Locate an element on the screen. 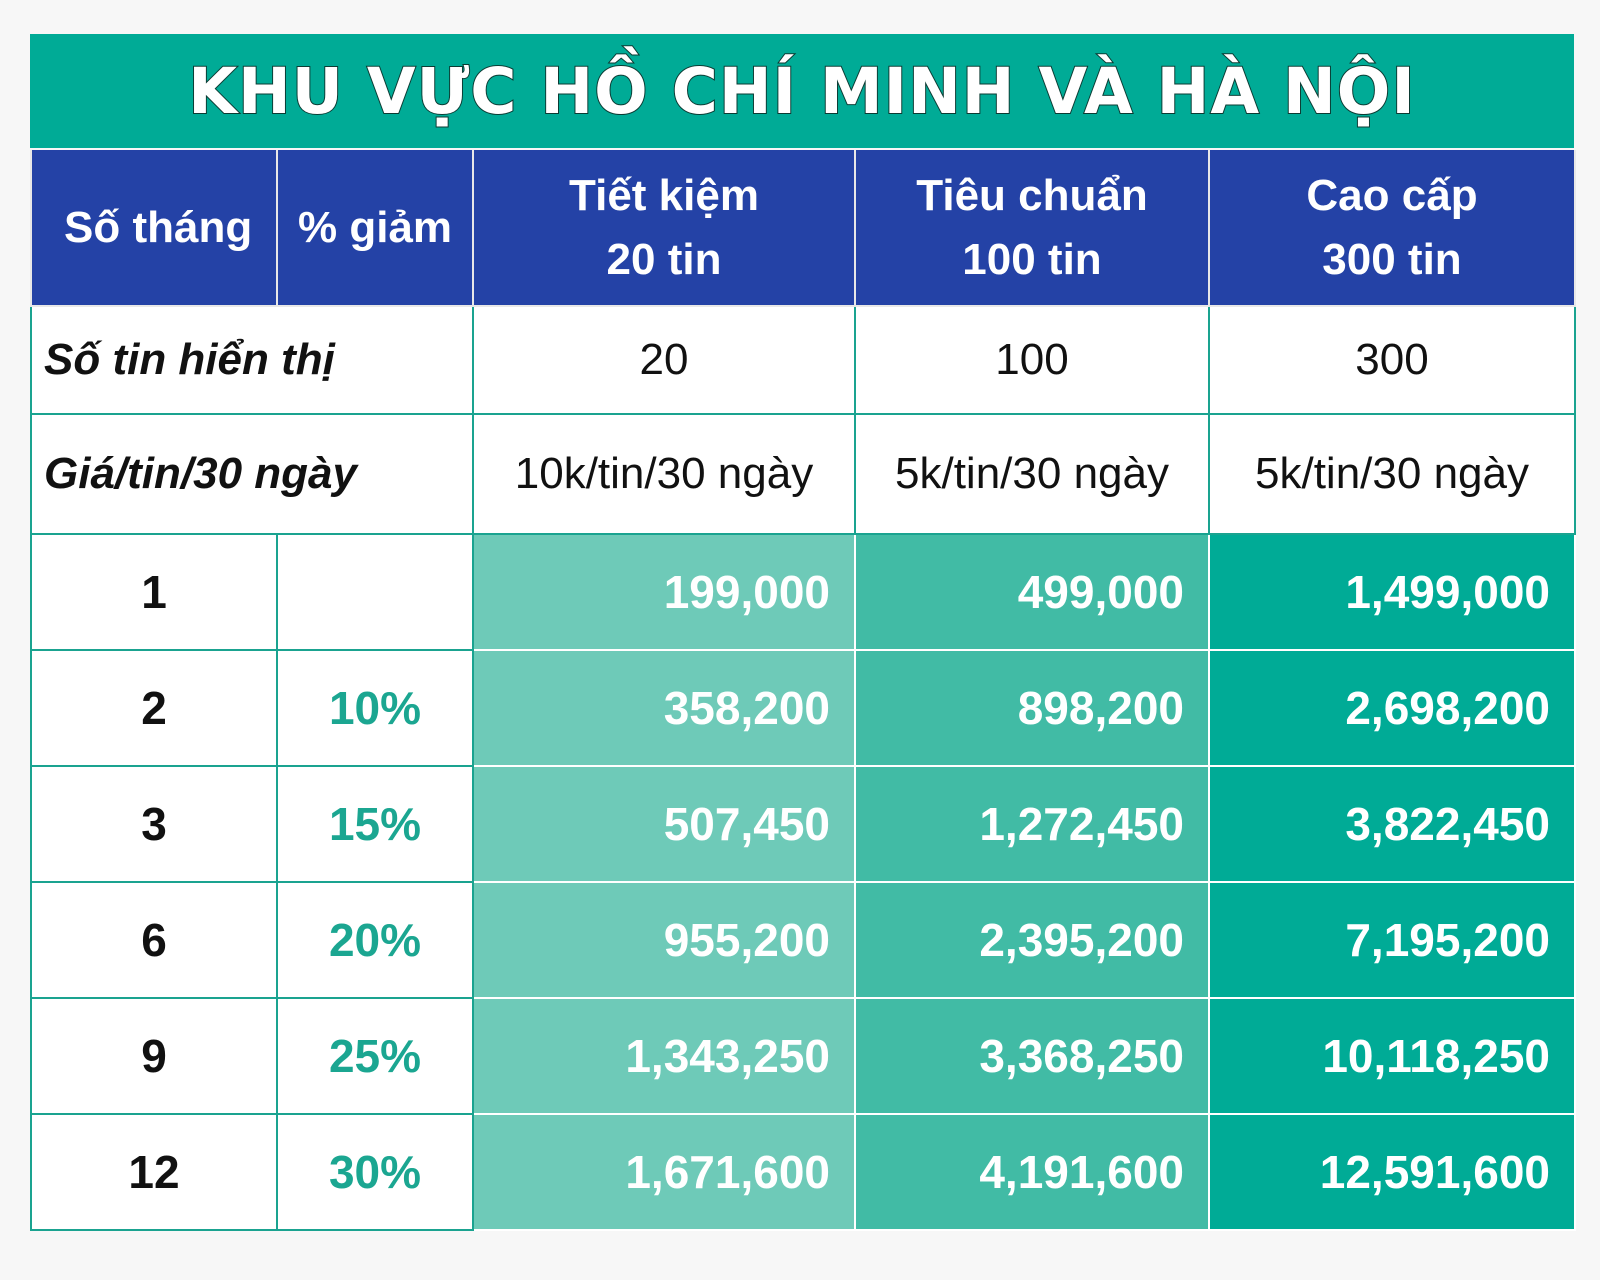 The height and width of the screenshot is (1280, 1600). months-cell: 1 is located at coordinates (154, 592).